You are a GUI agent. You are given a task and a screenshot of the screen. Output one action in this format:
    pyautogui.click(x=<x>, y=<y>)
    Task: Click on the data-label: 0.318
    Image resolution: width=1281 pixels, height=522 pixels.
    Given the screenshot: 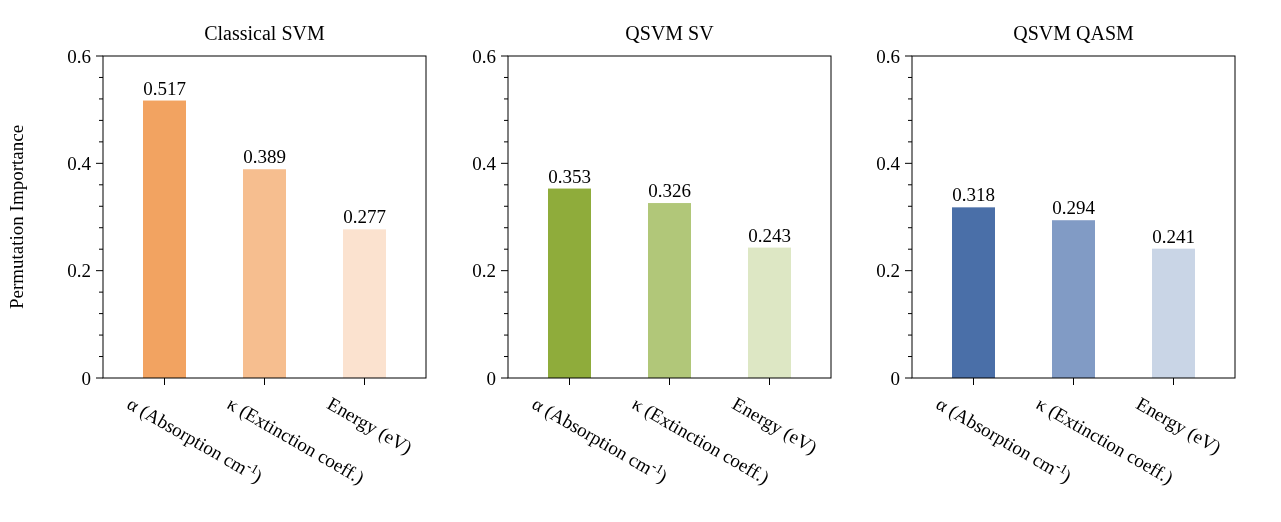 What is the action you would take?
    pyautogui.click(x=973, y=195)
    